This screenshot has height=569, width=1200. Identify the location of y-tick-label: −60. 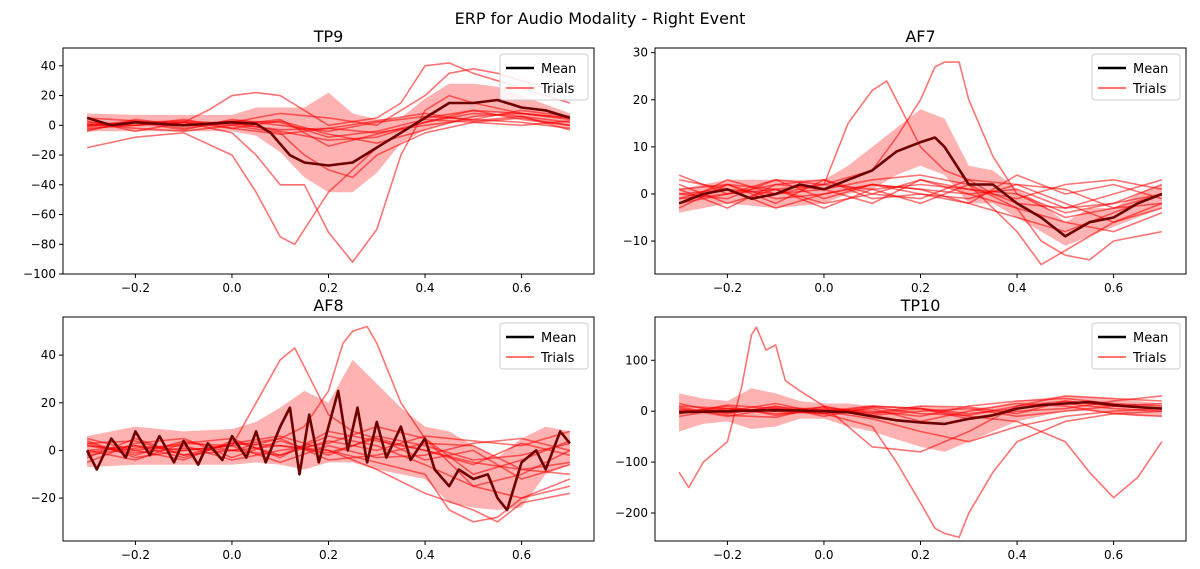
(43, 215).